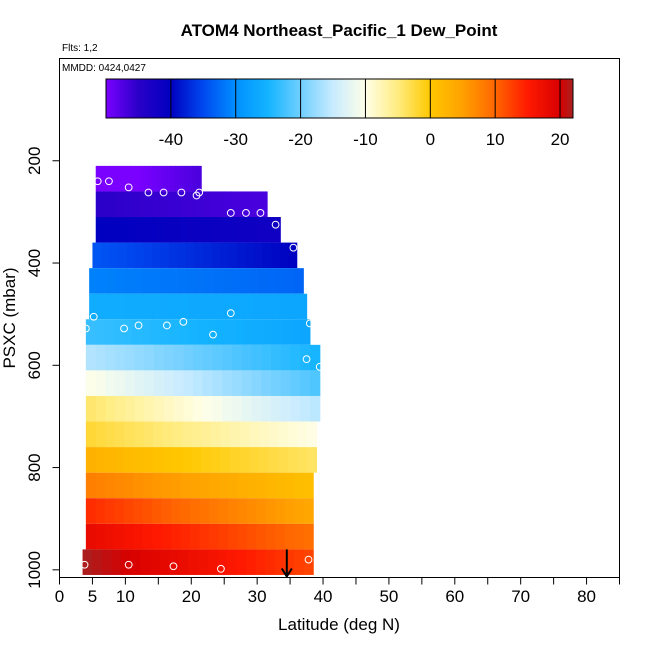  What do you see at coordinates (286, 573) in the screenshot?
I see `arrow-head` at bounding box center [286, 573].